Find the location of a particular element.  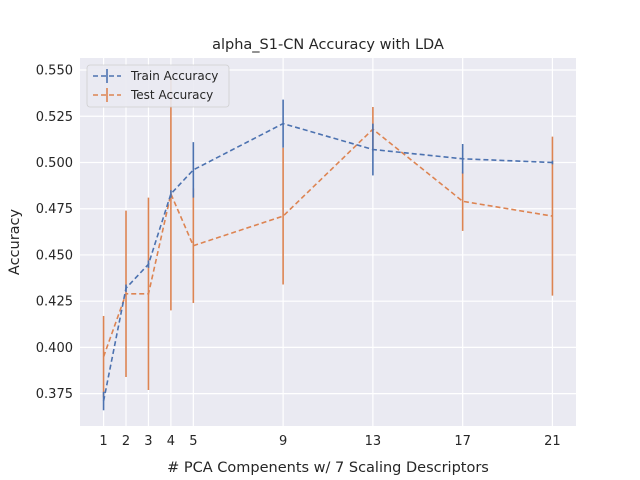

legend-label-train: Train Accuracy is located at coordinates (174, 76).